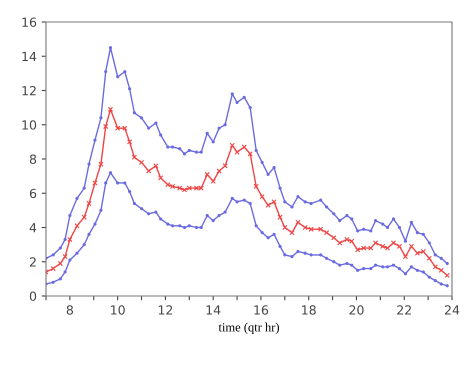 Image resolution: width=474 pixels, height=368 pixels. What do you see at coordinates (33, 227) in the screenshot?
I see `y-tick-label: 4` at bounding box center [33, 227].